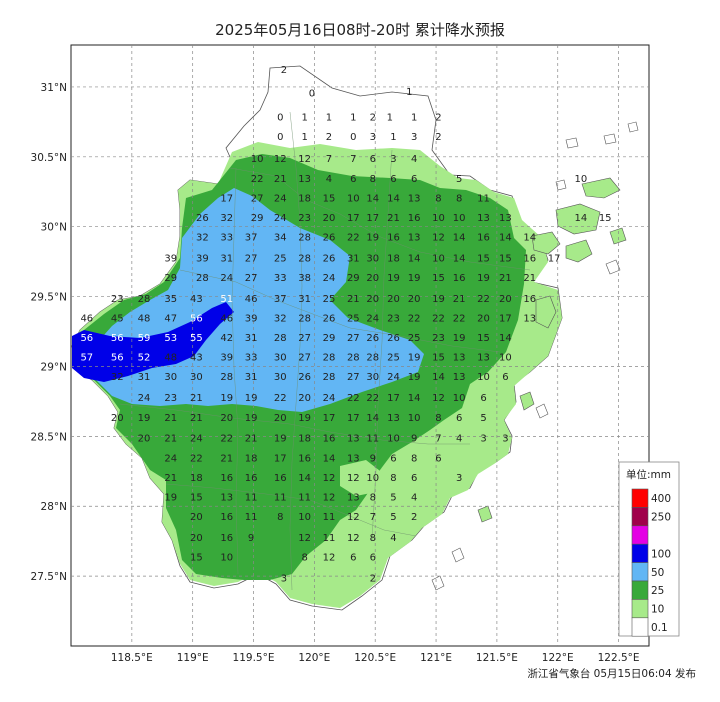 This screenshot has width=720, height=702. I want to click on lon-tick-label: 121°E, so click(436, 658).